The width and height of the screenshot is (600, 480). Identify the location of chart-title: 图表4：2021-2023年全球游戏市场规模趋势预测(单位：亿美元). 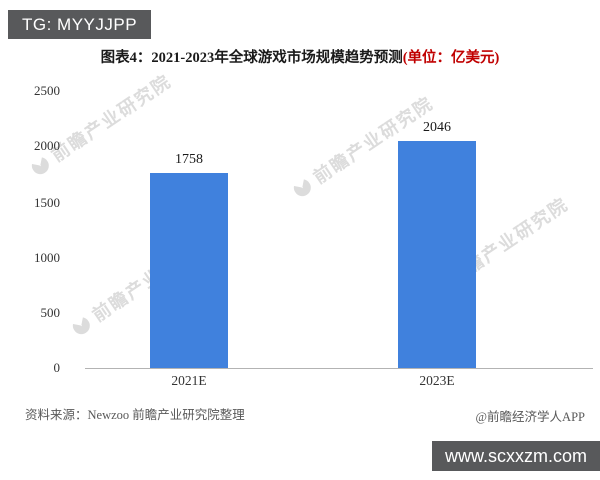
(300, 56).